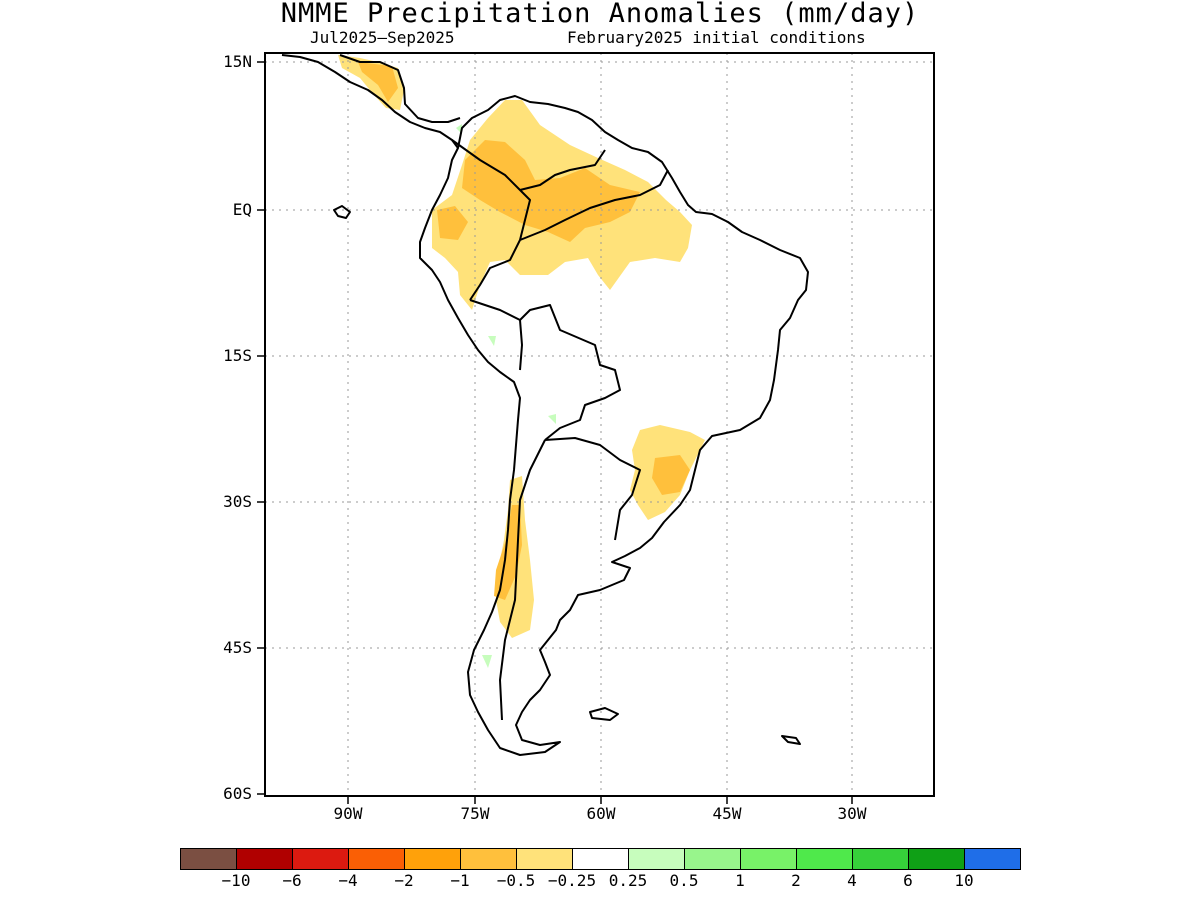  I want to click on falkland-islands, so click(604, 714).